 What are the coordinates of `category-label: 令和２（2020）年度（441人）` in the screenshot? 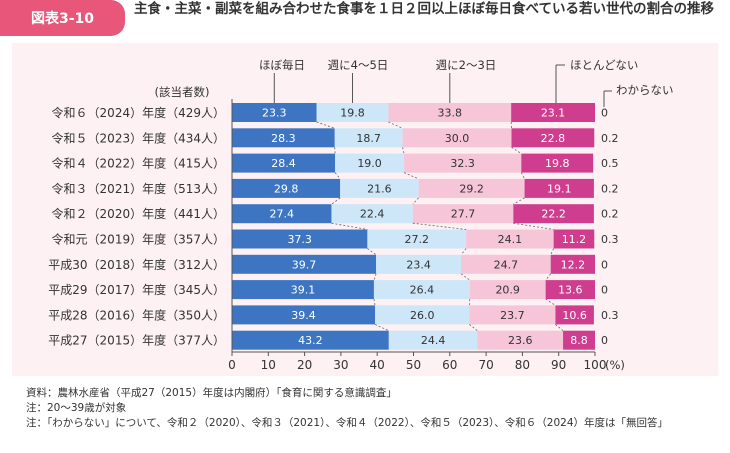 It's located at (138, 213).